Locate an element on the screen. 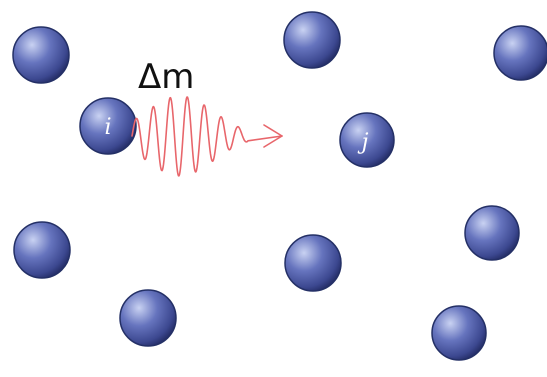  mass-transfer-label: Δm is located at coordinates (166, 77).